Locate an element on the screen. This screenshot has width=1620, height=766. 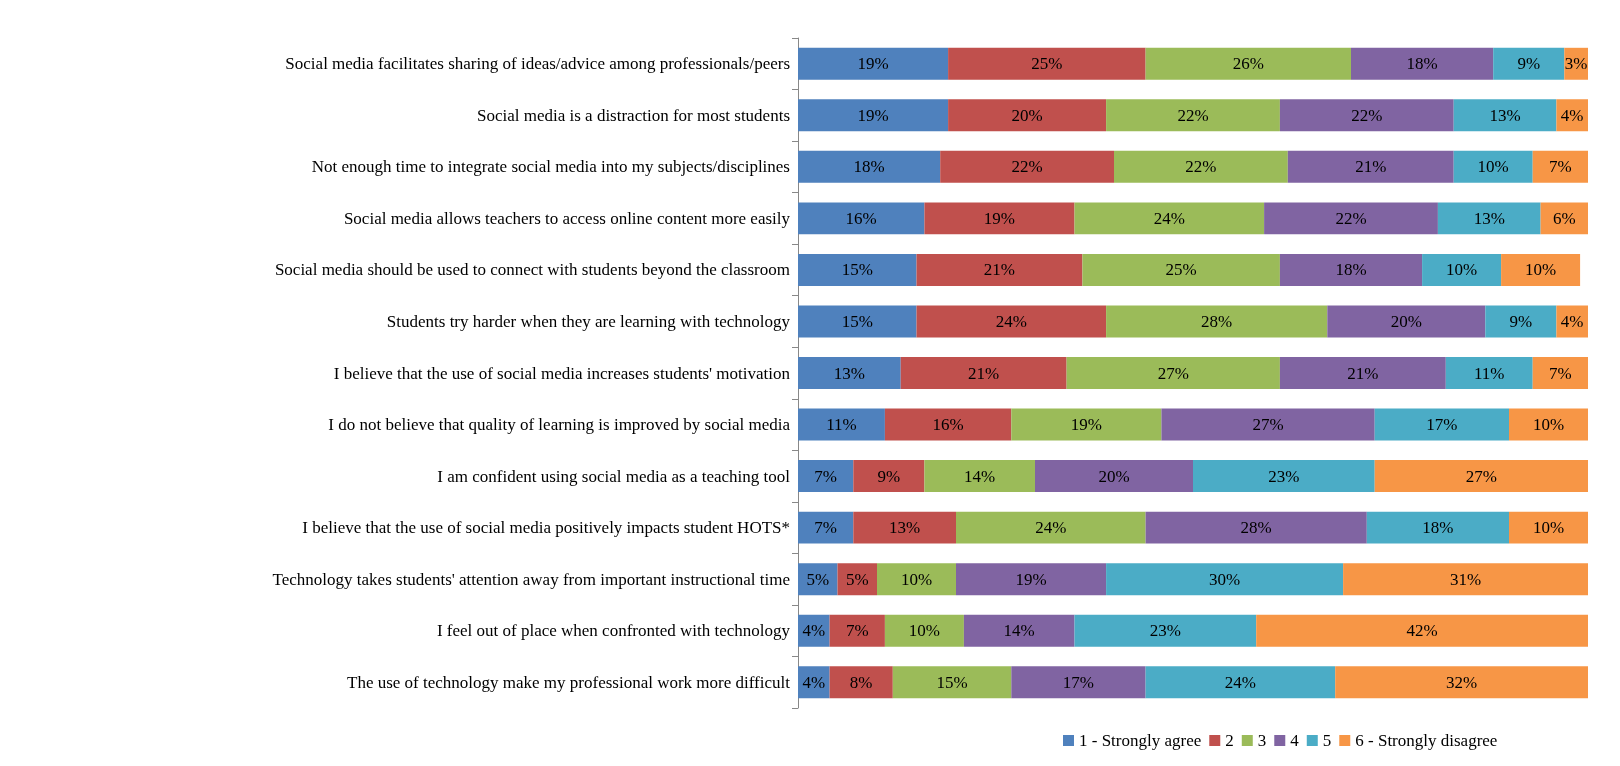
legend-label: 5 is located at coordinates (1327, 740).